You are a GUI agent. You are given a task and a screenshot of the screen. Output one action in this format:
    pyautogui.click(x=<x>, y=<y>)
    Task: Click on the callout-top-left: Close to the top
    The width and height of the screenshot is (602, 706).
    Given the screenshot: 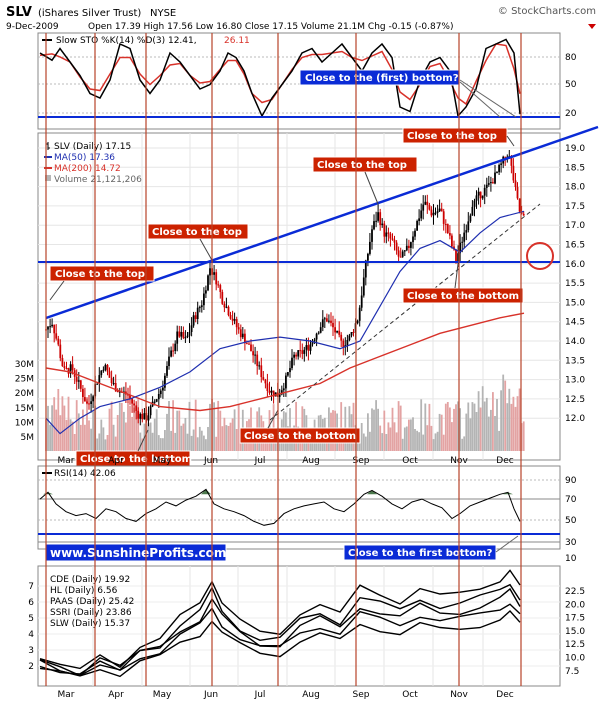 What is the action you would take?
    pyautogui.click(x=102, y=273)
    